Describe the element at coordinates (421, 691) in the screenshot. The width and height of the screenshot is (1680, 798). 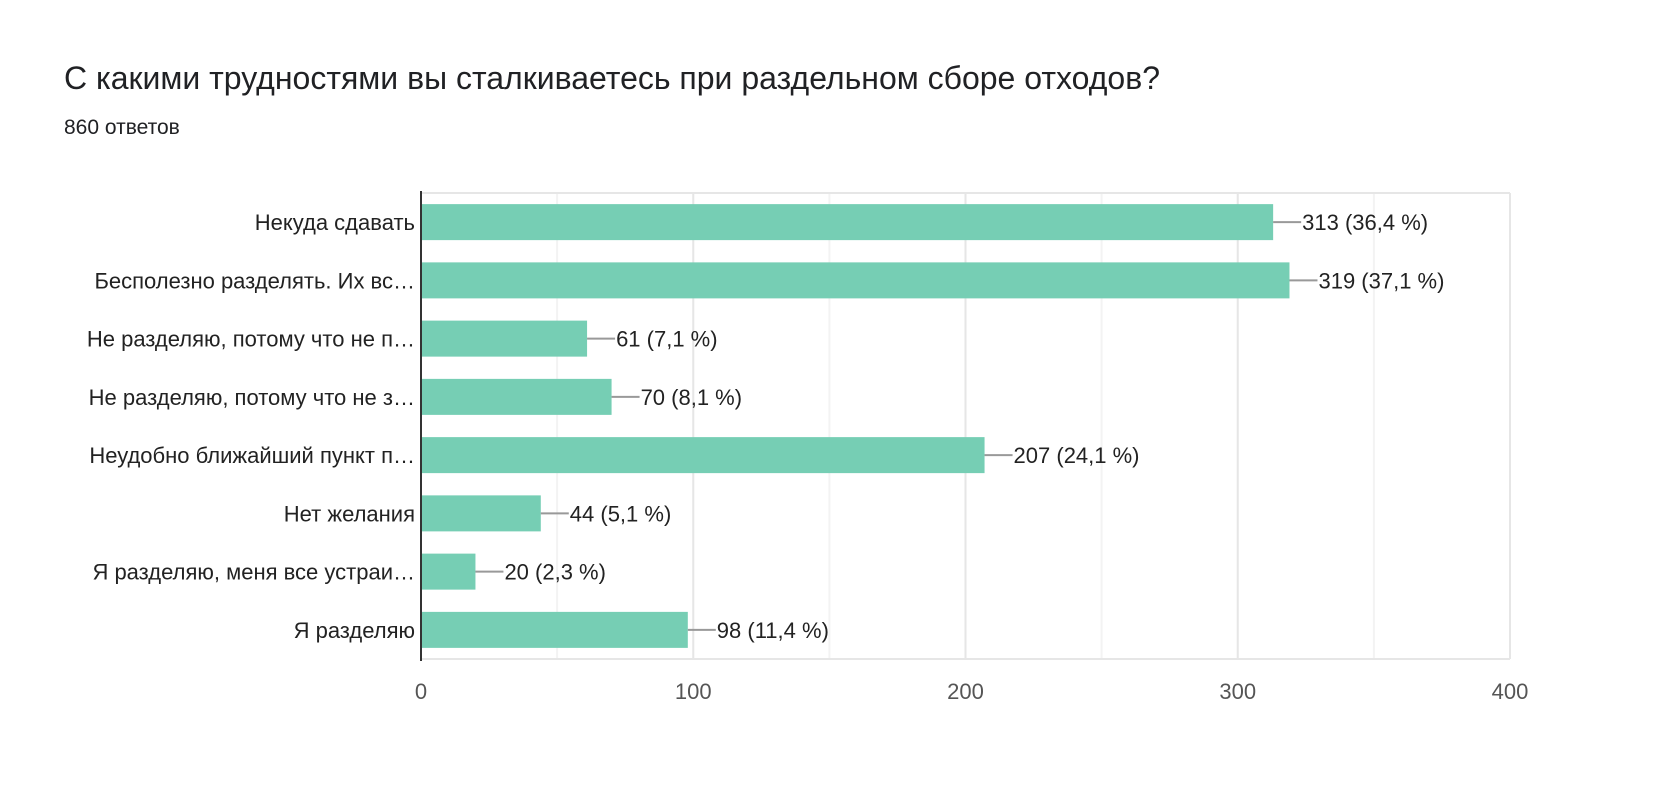
I see `x-tick-label: 0` at that location.